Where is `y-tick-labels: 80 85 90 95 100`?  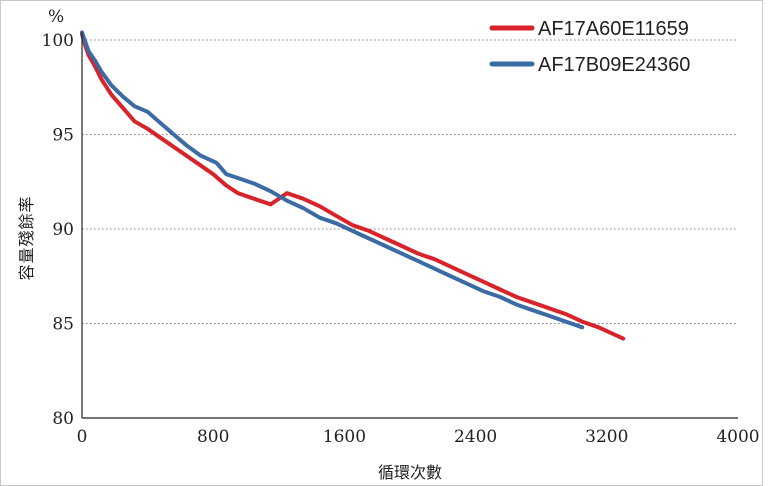
y-tick-labels: 80 85 90 95 100 is located at coordinates (58, 230).